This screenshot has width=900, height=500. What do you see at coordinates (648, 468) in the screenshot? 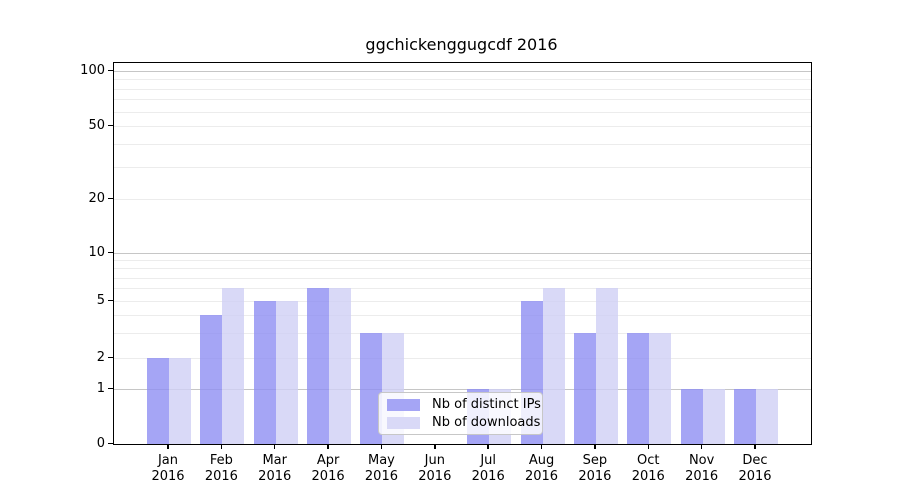
I see `x-tick-label: Oct 2016` at bounding box center [648, 468].